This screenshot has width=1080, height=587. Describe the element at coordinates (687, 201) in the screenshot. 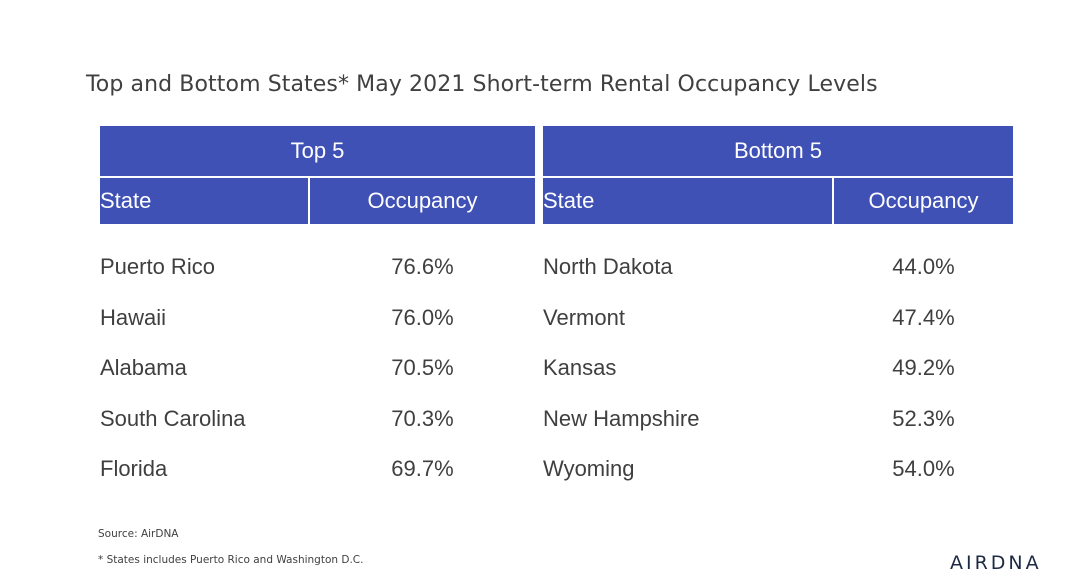

I see `bottom-state-column-header: State` at that location.